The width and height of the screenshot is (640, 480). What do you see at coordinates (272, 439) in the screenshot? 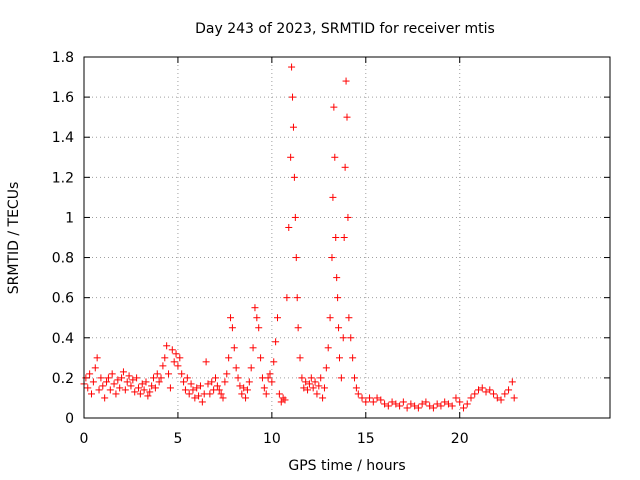
I see `x-tick-label: 10` at bounding box center [272, 439].